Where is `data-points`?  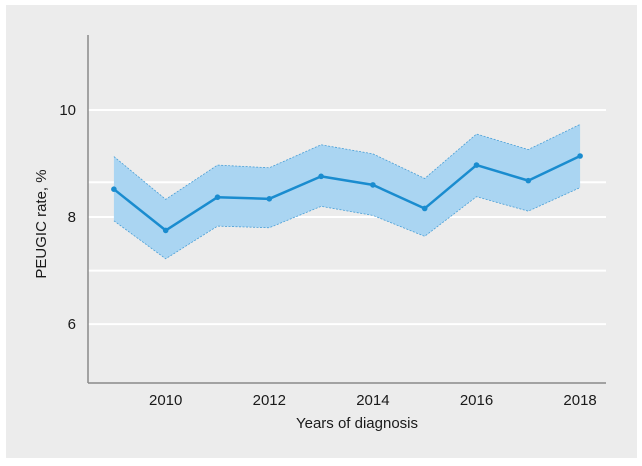 data-points is located at coordinates (347, 193).